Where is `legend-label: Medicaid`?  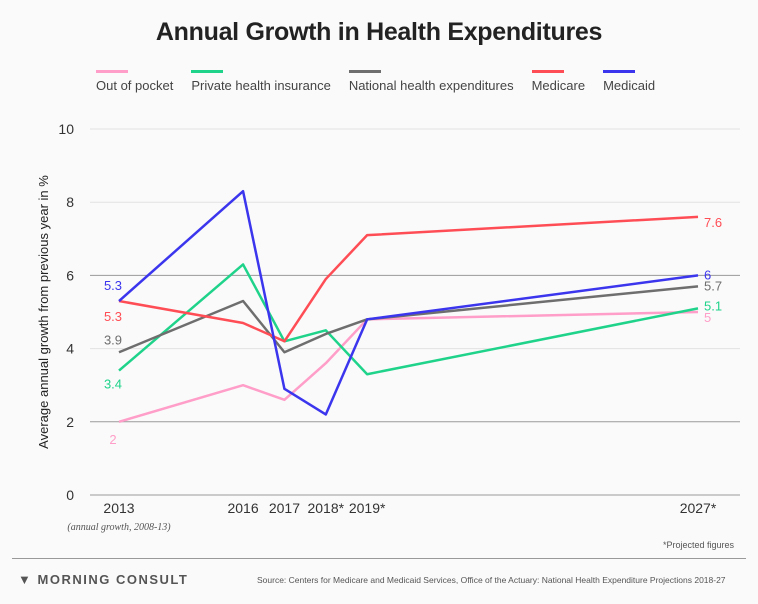 legend-label: Medicaid is located at coordinates (629, 85).